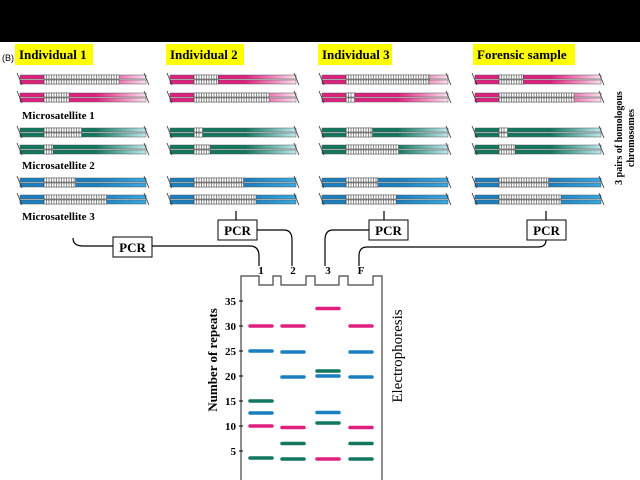 This screenshot has height=480, width=640. What do you see at coordinates (231, 302) in the screenshot?
I see `y-tick-label: 35` at bounding box center [231, 302].